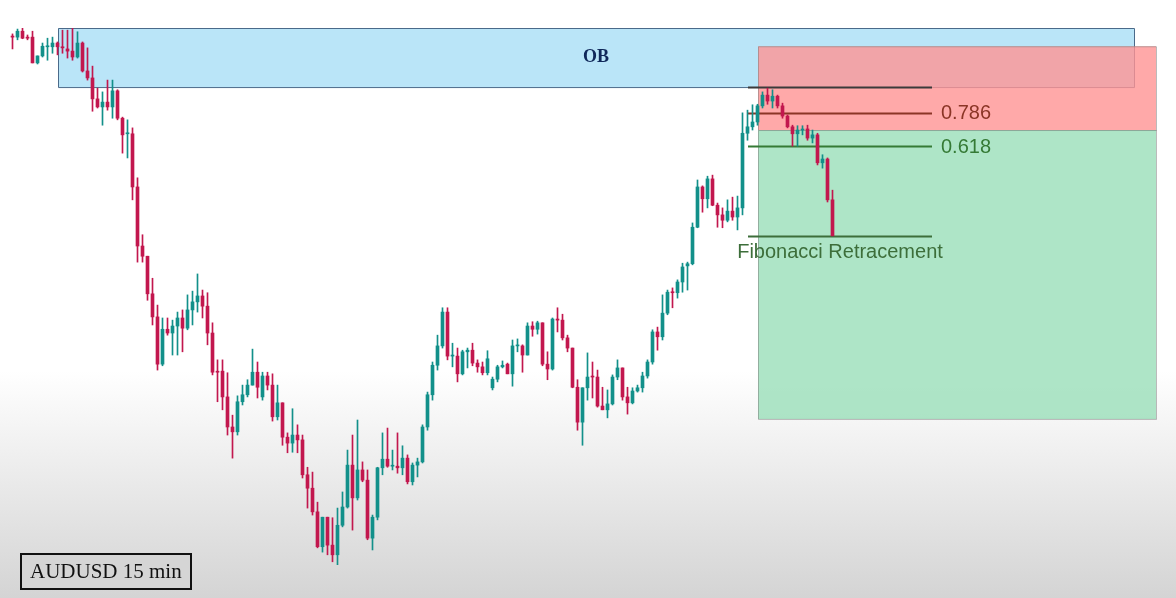  Describe the element at coordinates (966, 145) in the screenshot. I see `text: 0.618` at that location.